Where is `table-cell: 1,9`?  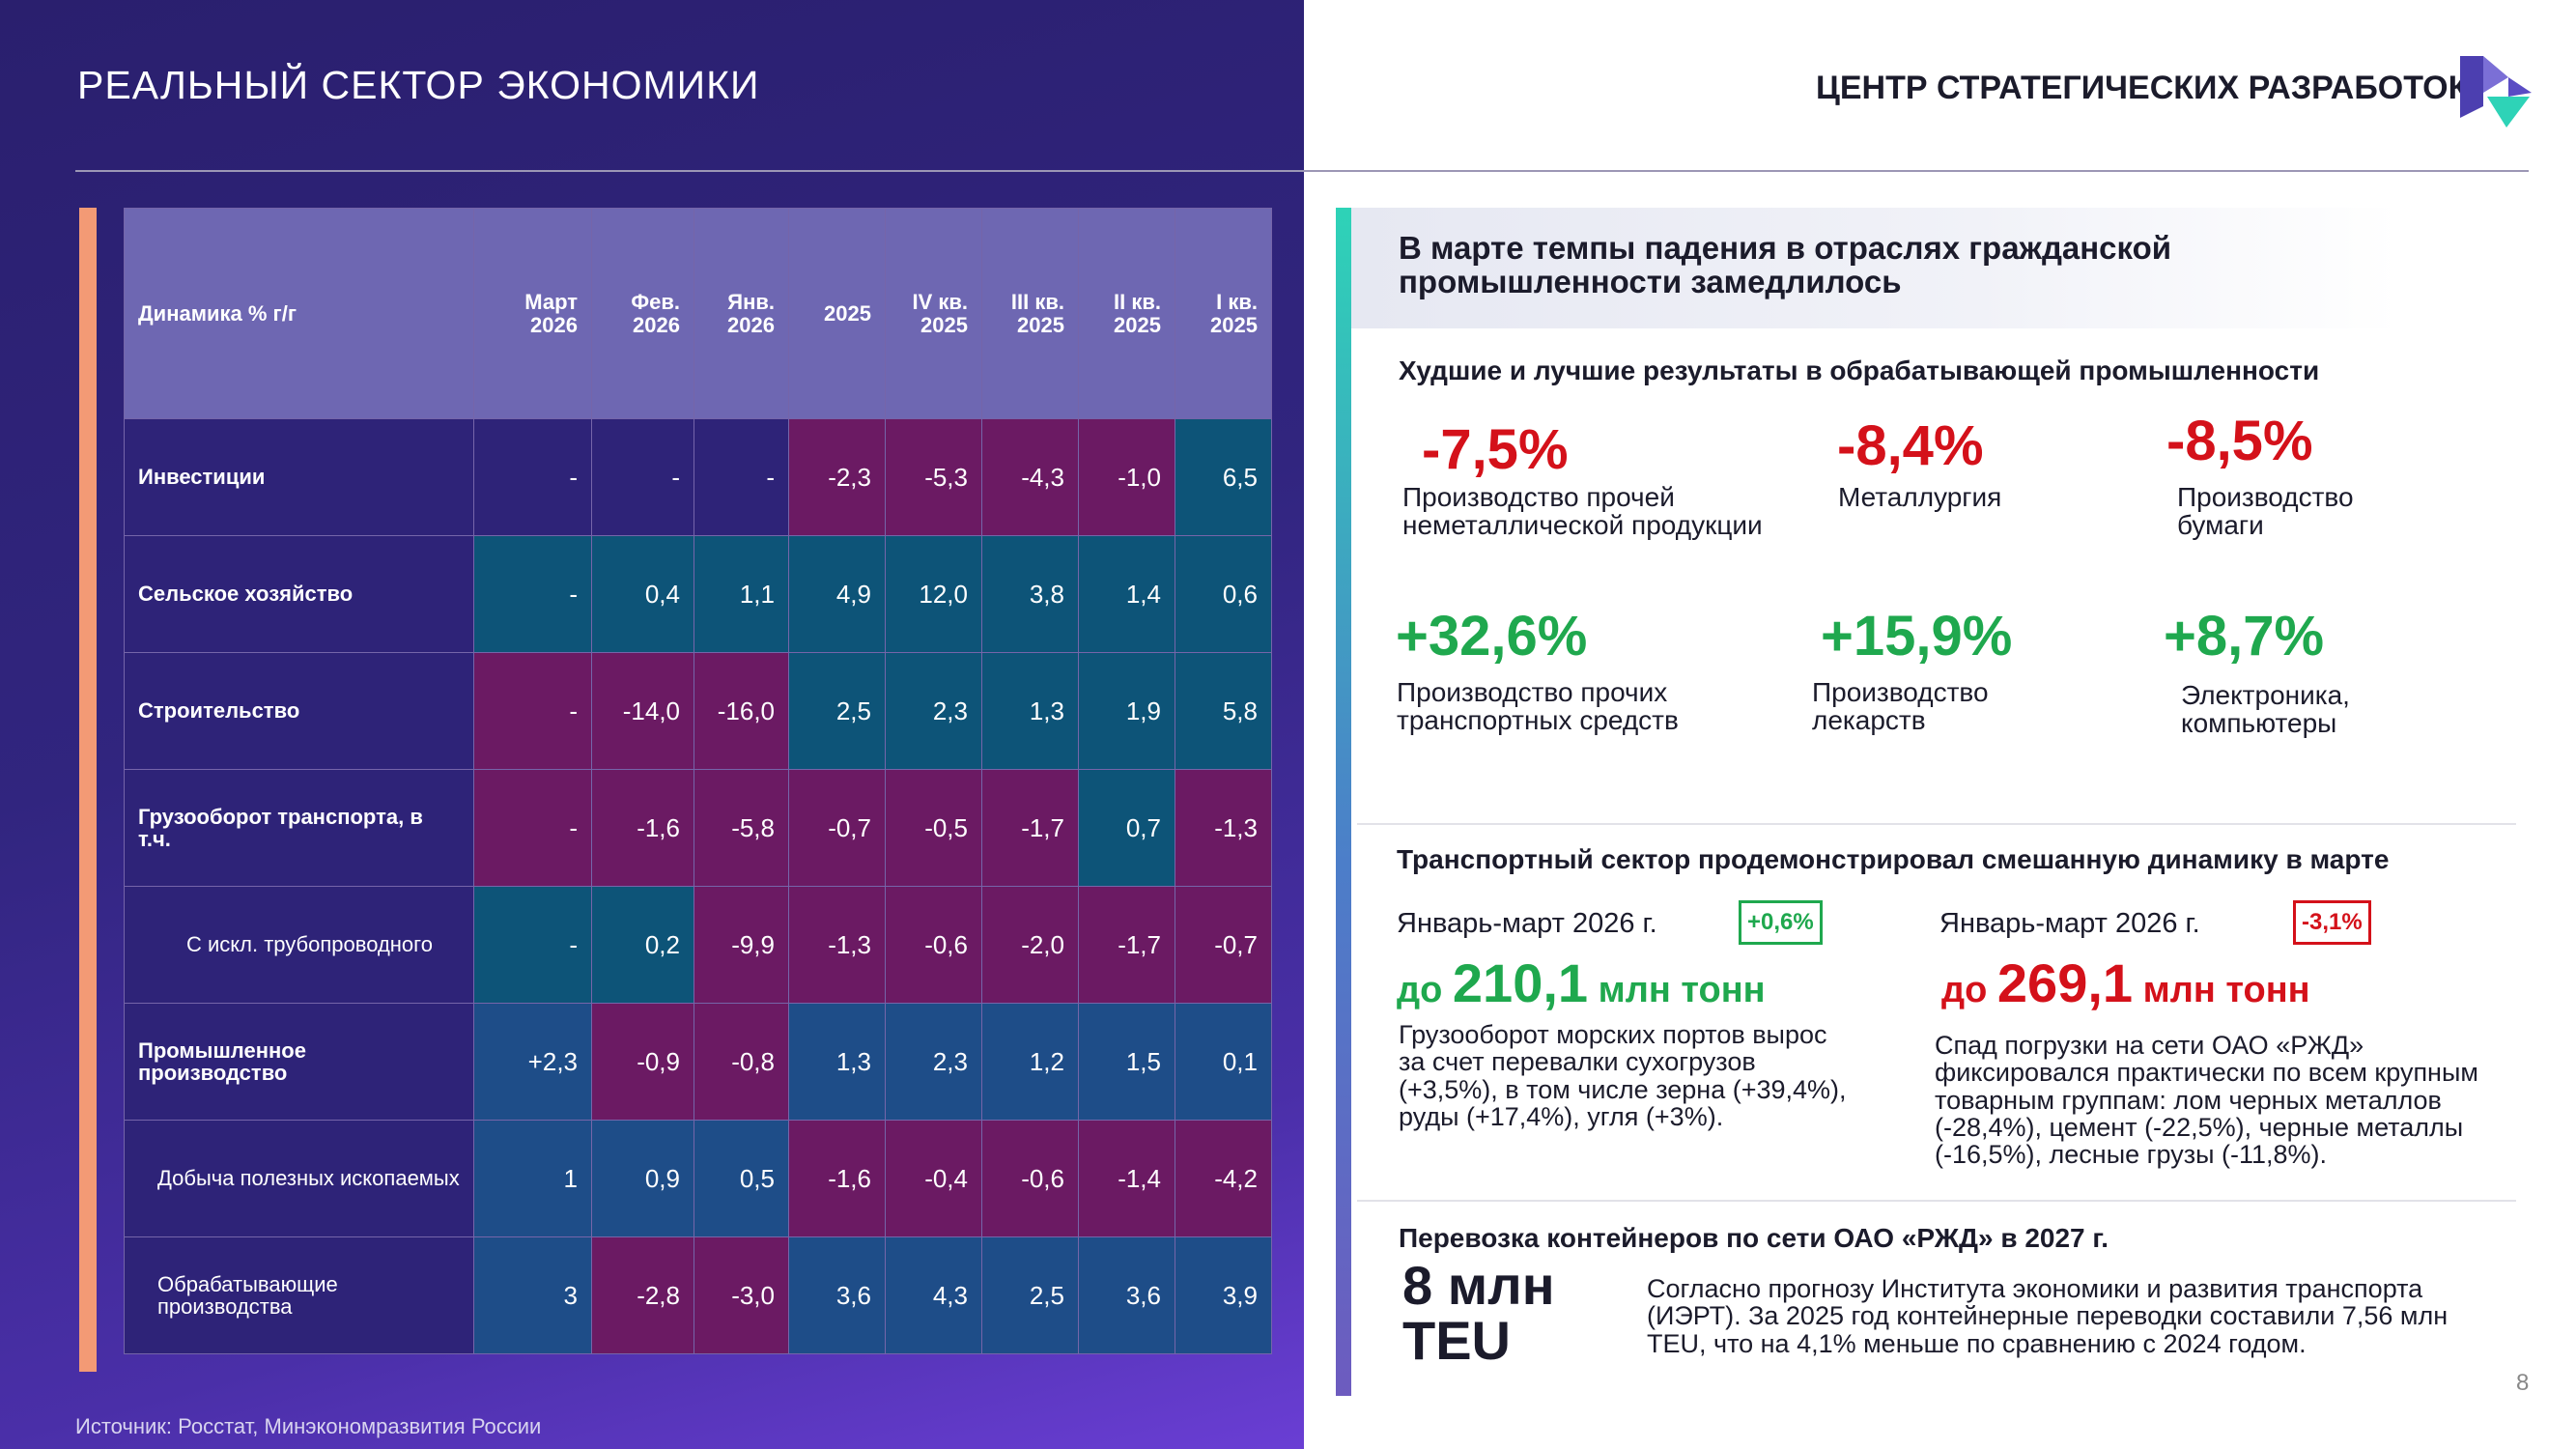
table-cell: 1,9 is located at coordinates (1126, 711).